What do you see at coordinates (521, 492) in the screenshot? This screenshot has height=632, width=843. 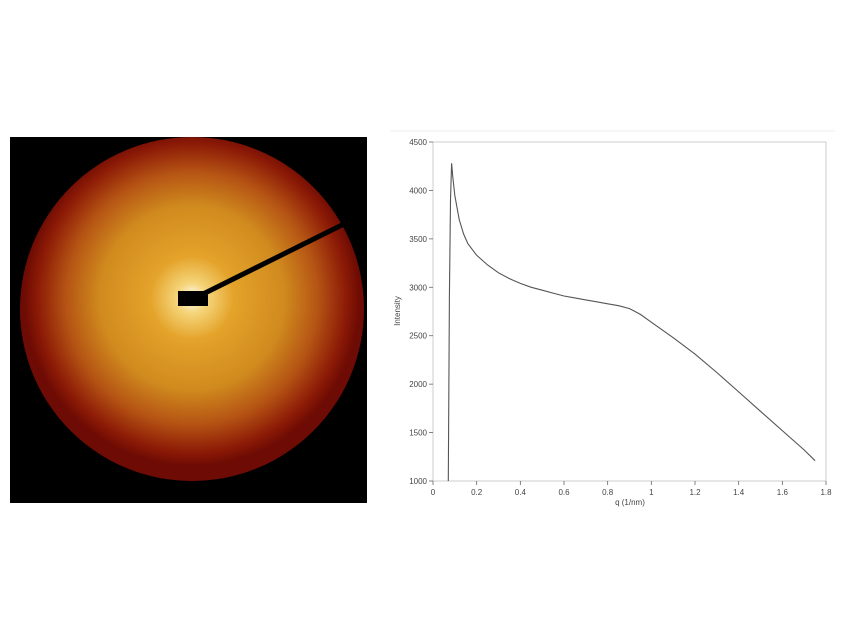 I see `x-tick-label: 0.4` at bounding box center [521, 492].